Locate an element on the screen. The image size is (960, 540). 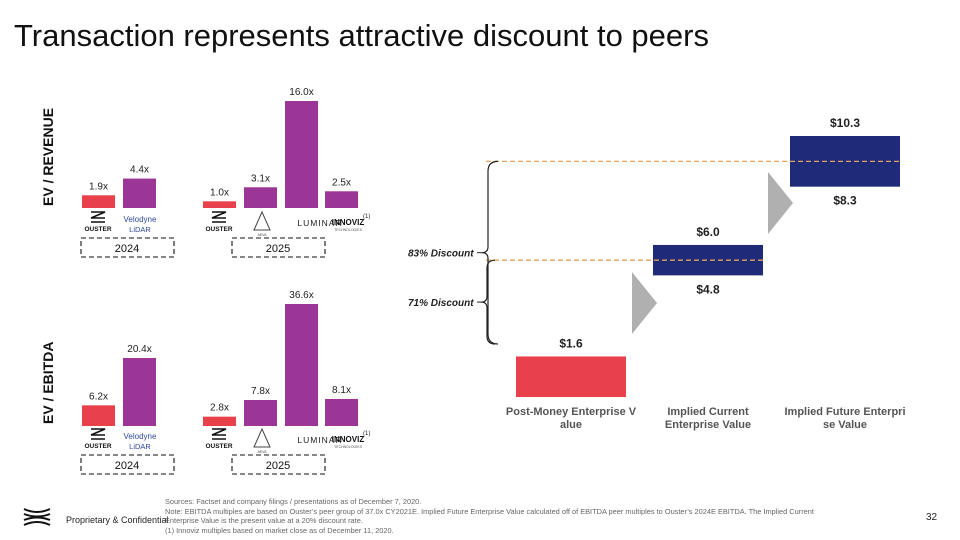
bar-data-label: 3.1x is located at coordinates (260, 178).